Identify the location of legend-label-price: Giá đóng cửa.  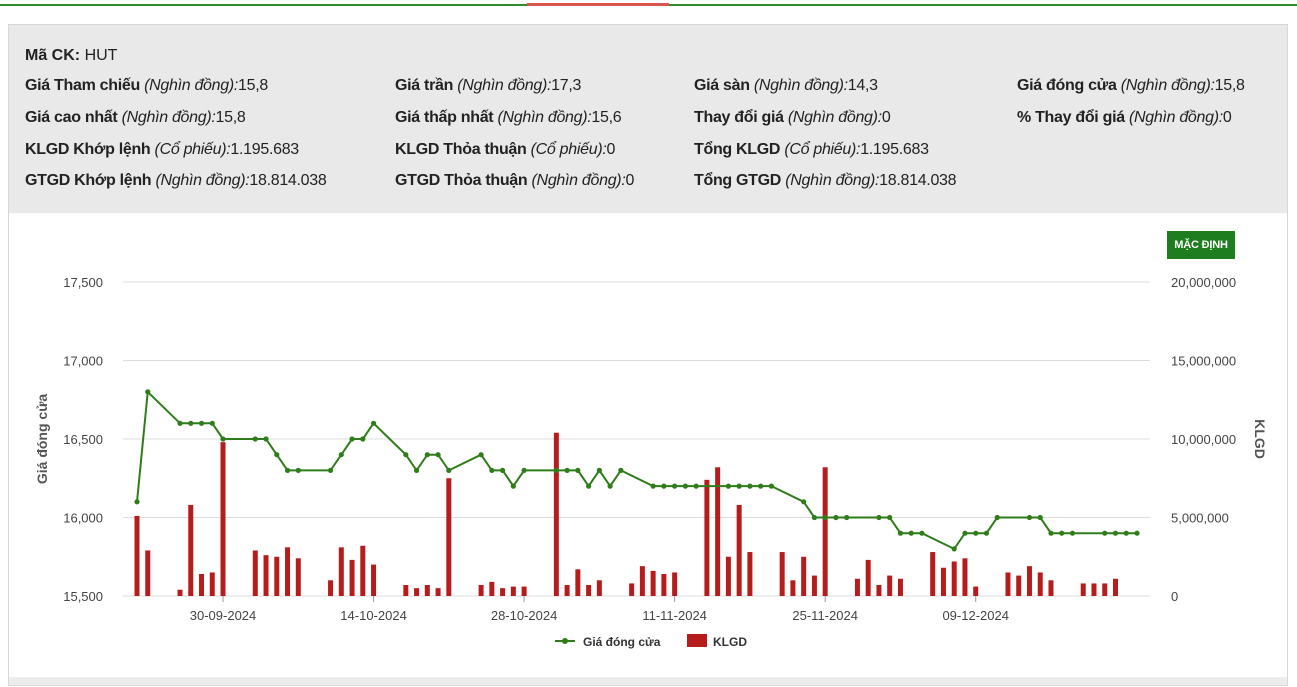
(622, 642).